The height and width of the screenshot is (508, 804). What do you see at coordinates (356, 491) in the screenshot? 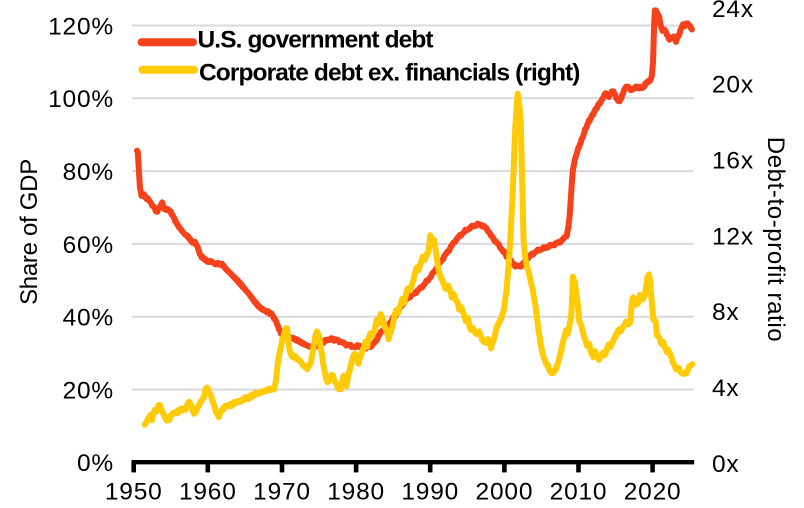
I see `svg-text: 1980` at bounding box center [356, 491].